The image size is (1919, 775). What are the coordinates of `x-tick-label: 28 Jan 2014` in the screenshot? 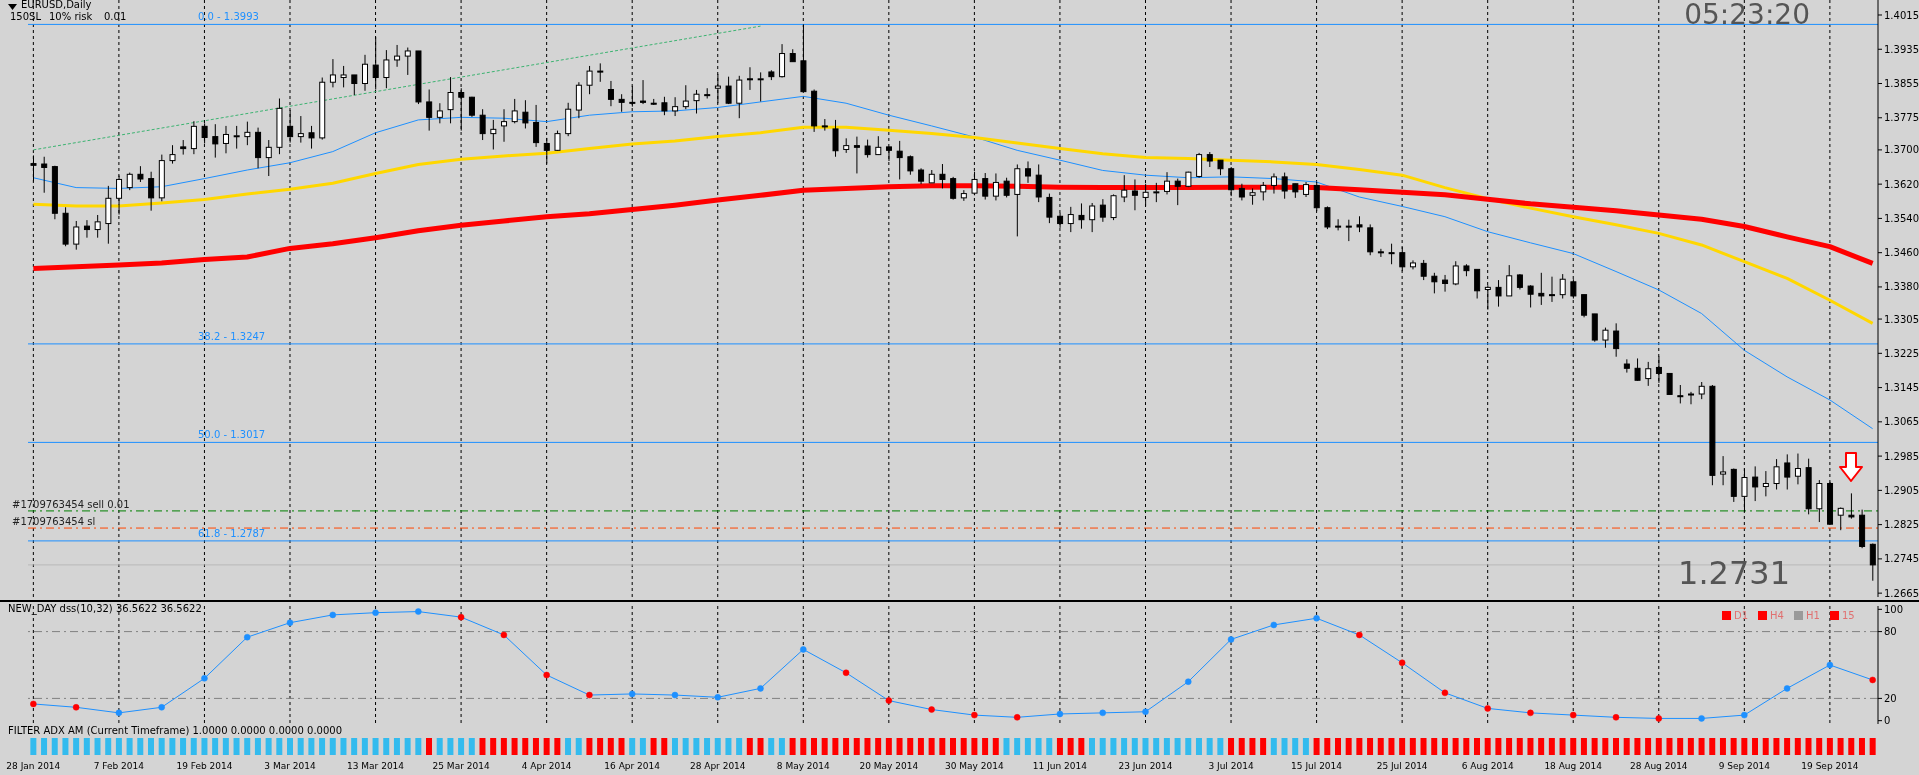 It's located at (33, 766).